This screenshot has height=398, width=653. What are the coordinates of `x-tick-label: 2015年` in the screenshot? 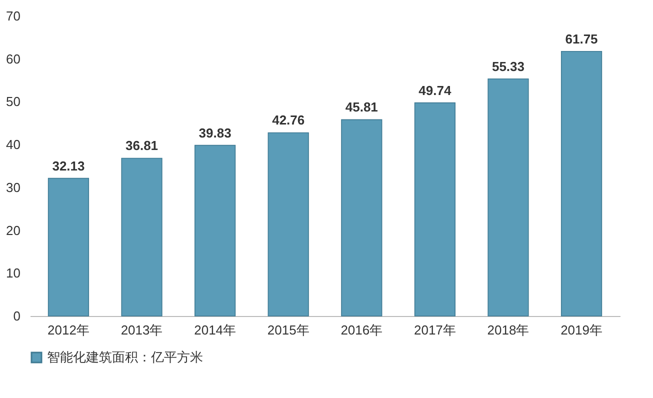 It's located at (288, 330).